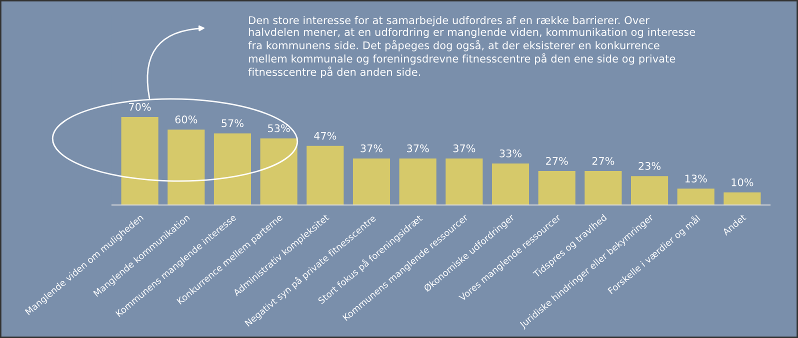 The height and width of the screenshot is (338, 798). I want to click on data-label: 60%, so click(186, 120).